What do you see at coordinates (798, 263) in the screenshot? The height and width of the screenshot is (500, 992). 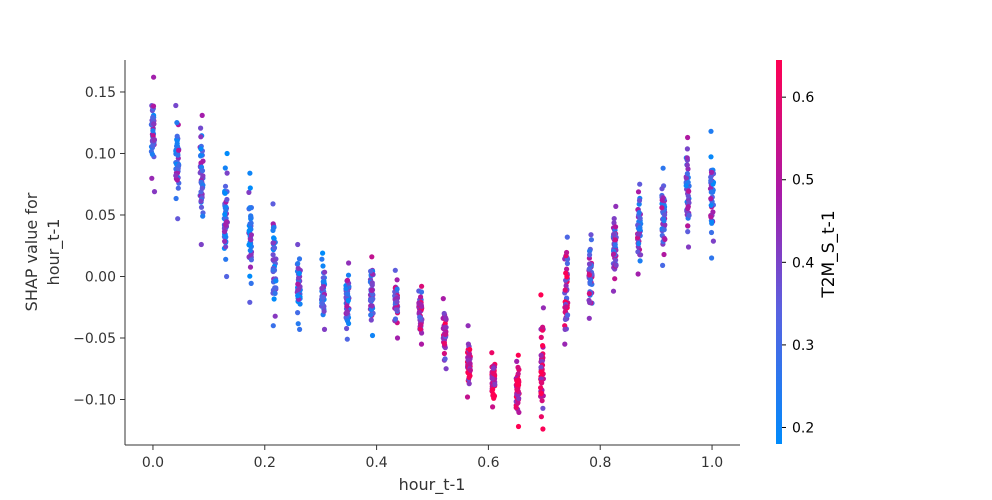 I see `colorbar-ticks: 0.2 0.3 0.4 0.5 0.6` at bounding box center [798, 263].